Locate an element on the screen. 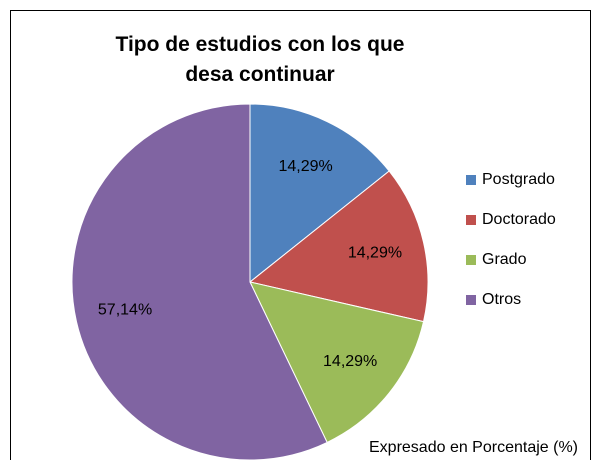  legend-label: Otros is located at coordinates (501, 299).